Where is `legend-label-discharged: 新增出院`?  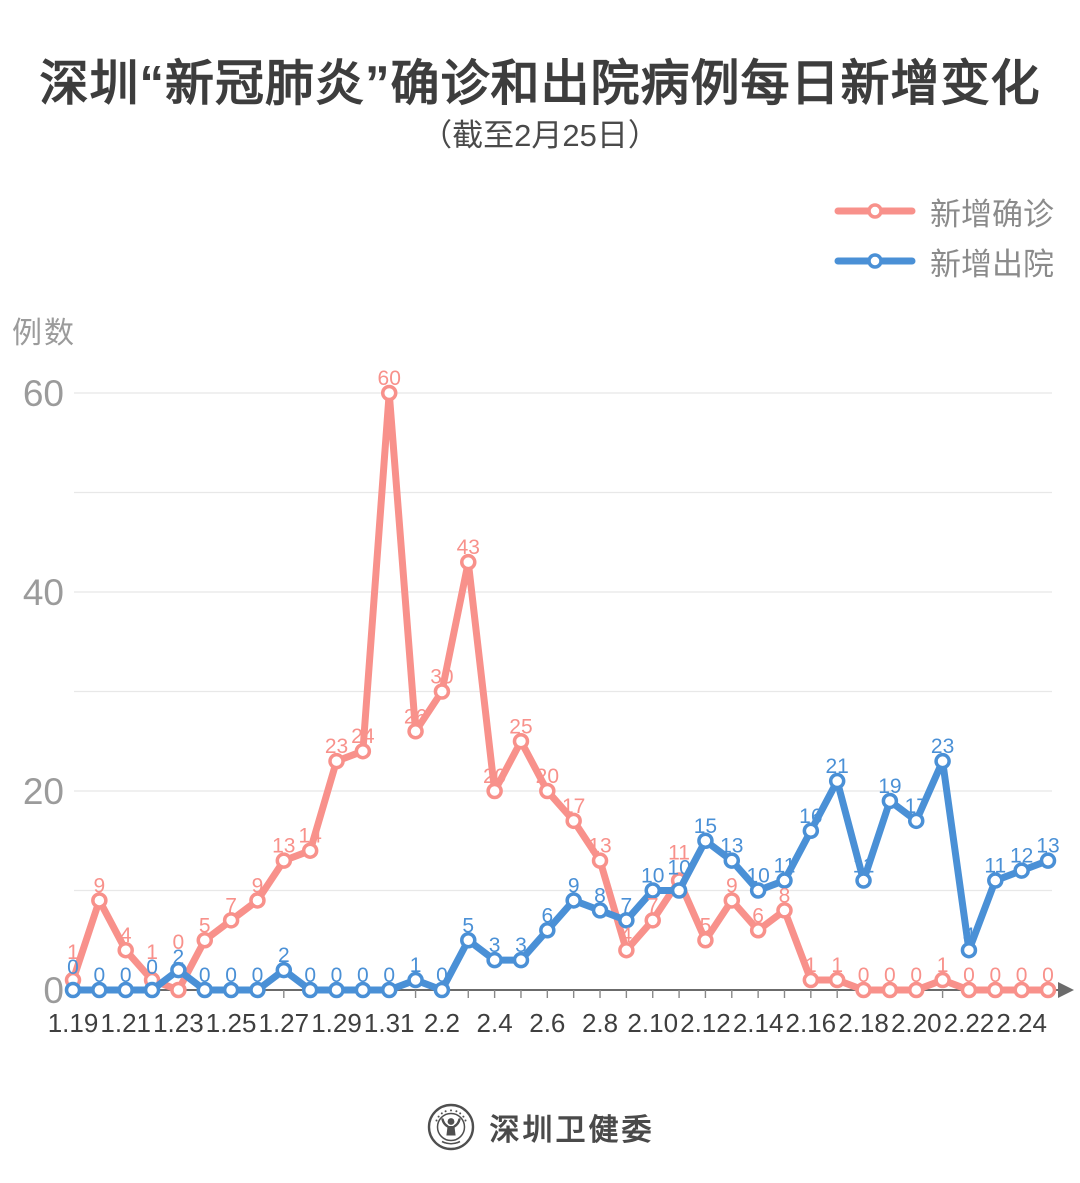
legend-label-discharged: 新增出院 is located at coordinates (992, 264).